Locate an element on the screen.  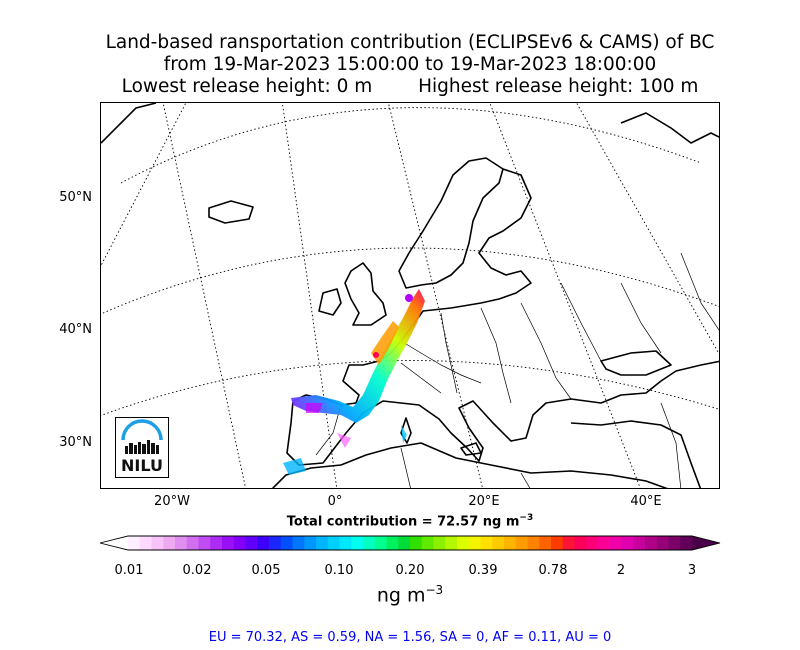
lat-label-50n: 50°N is located at coordinates (75, 197).